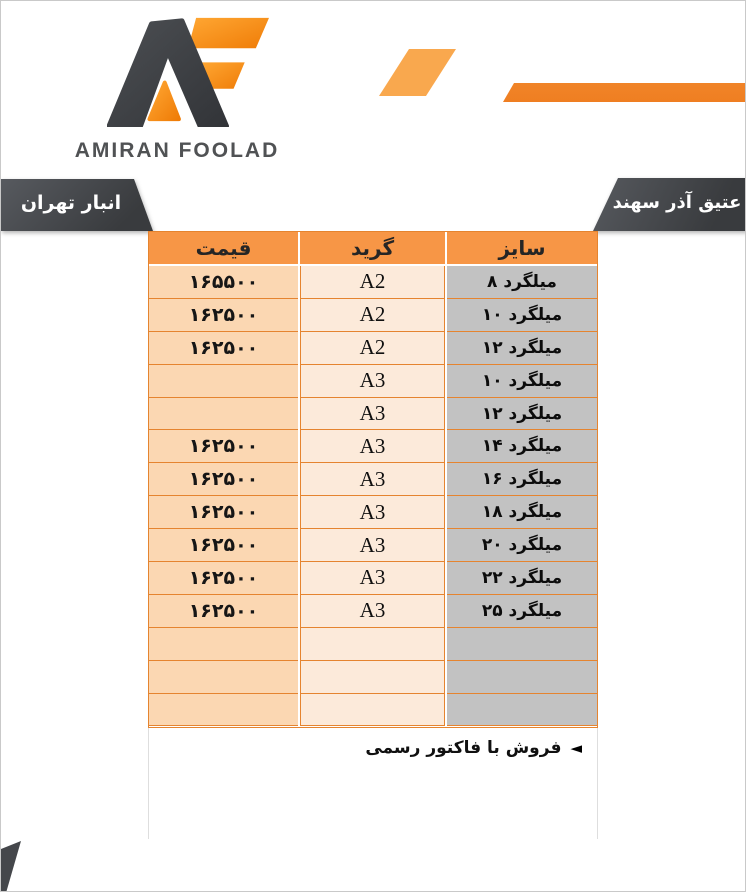 This screenshot has height=892, width=746. I want to click on table-row: ۱۶۵۵۰۰ A2 میلگرد ۸, so click(373, 282).